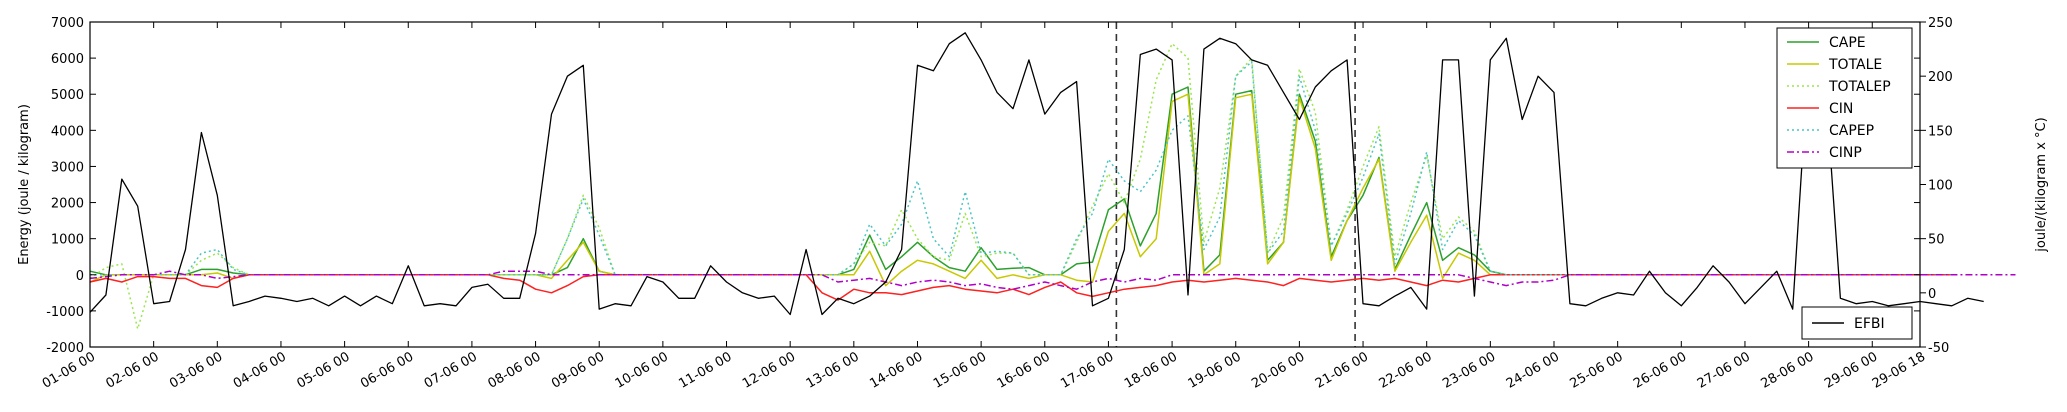  Describe the element at coordinates (67, 240) in the screenshot. I see `y-tick-label: 1000` at that location.